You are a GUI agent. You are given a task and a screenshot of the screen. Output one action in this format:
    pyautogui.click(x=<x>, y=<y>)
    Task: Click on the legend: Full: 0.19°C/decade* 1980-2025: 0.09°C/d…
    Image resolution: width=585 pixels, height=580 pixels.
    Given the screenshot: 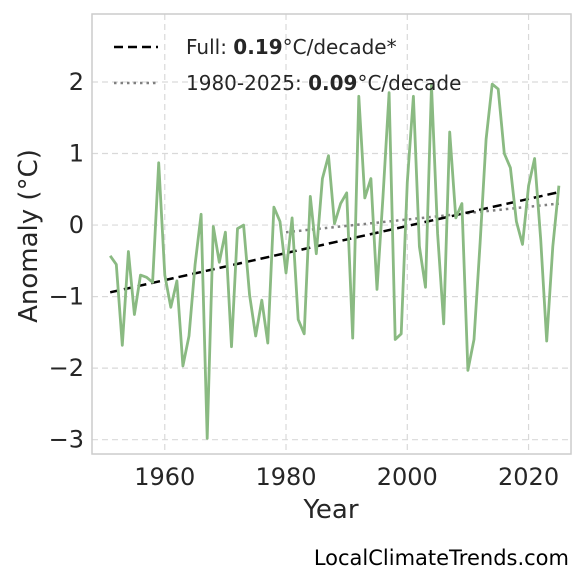 What is the action you would take?
    pyautogui.click(x=287, y=65)
    